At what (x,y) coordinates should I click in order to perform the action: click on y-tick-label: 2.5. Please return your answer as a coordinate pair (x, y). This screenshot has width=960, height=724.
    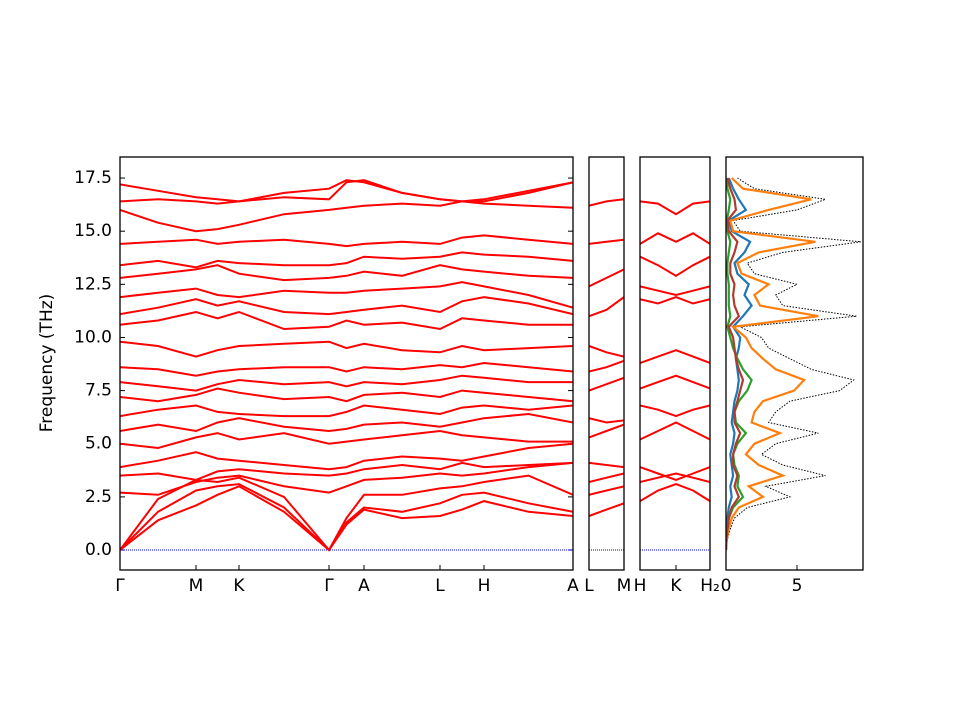
    Looking at the image, I should click on (98, 497).